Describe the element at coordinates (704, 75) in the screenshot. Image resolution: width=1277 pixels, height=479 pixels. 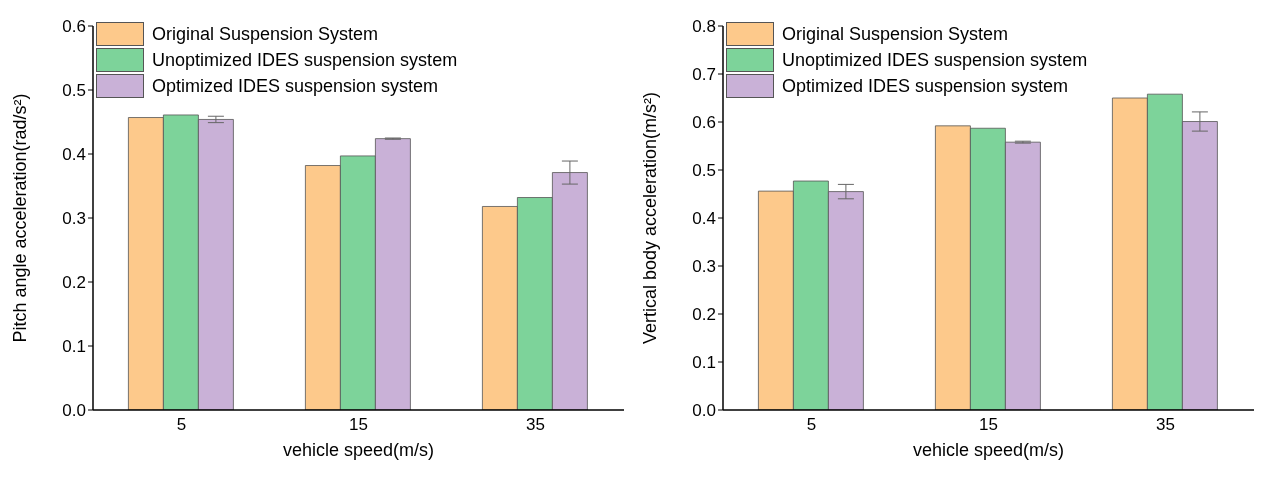
I see `y-tick-label: 0.7` at that location.